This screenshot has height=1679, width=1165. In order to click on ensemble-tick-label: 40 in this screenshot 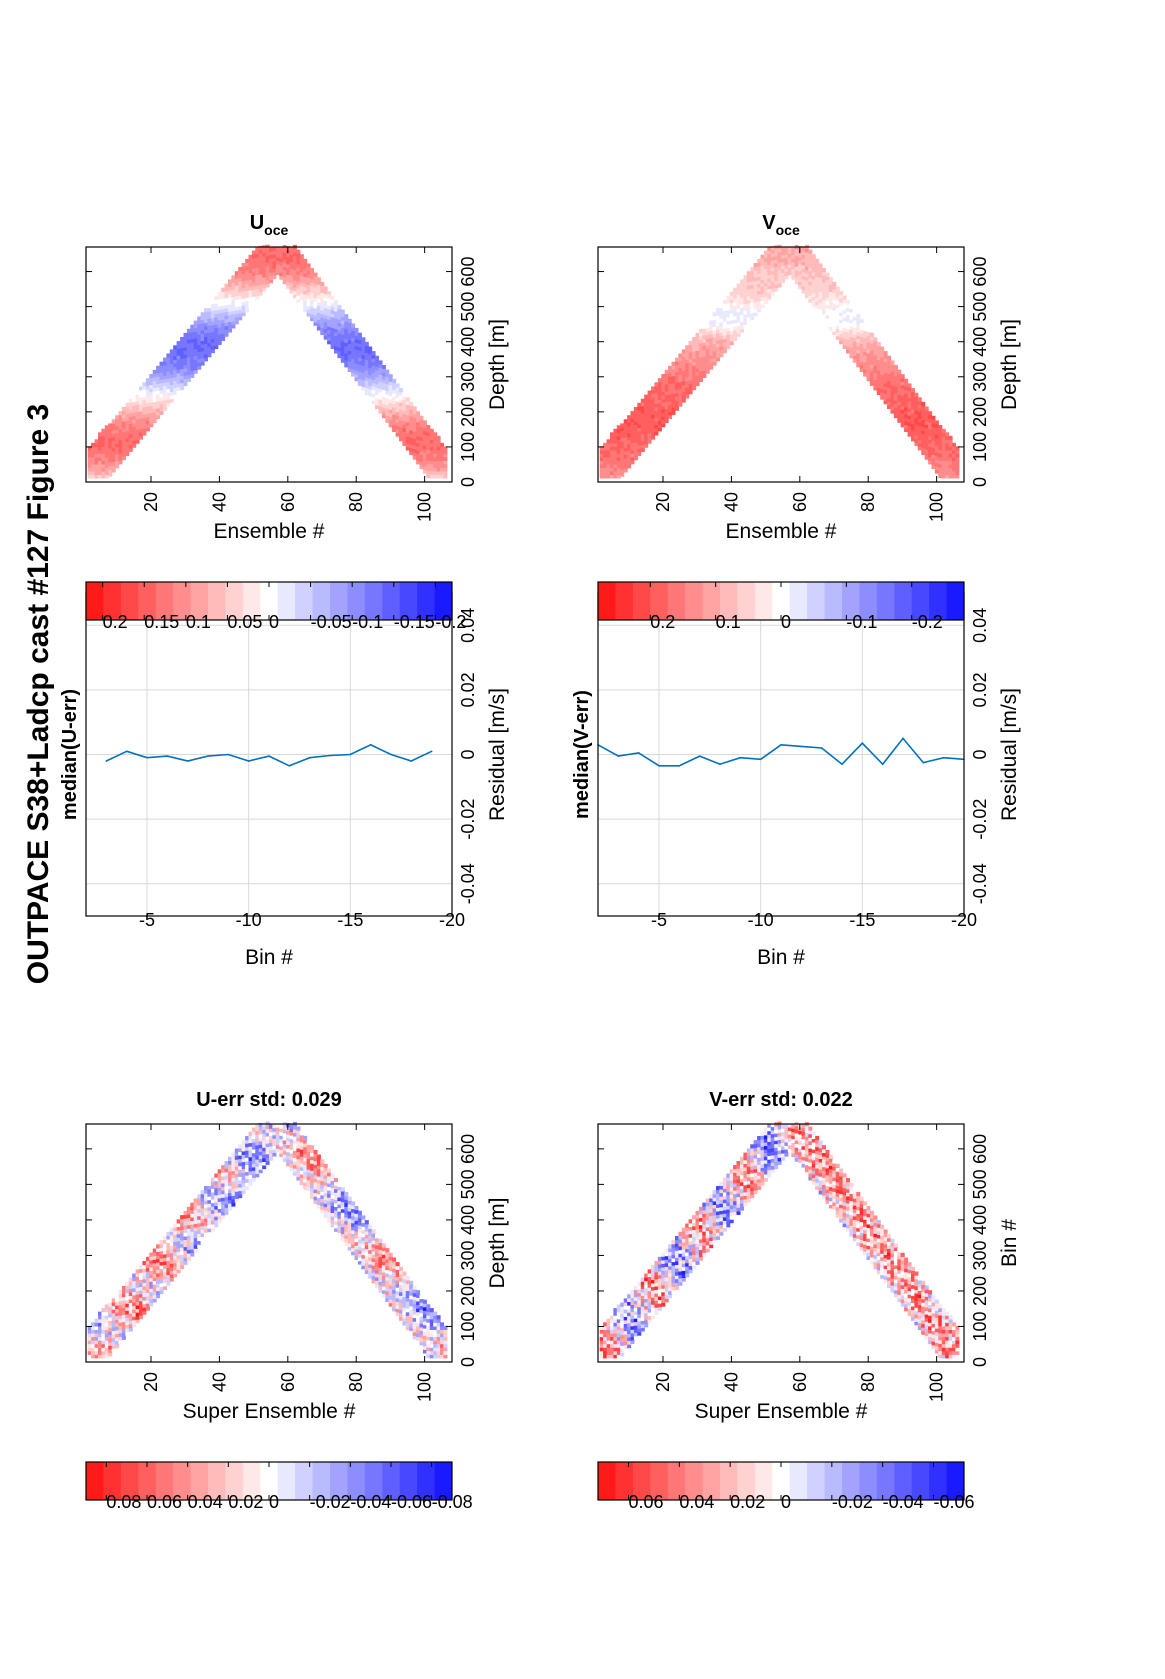, I will do `click(219, 502)`.